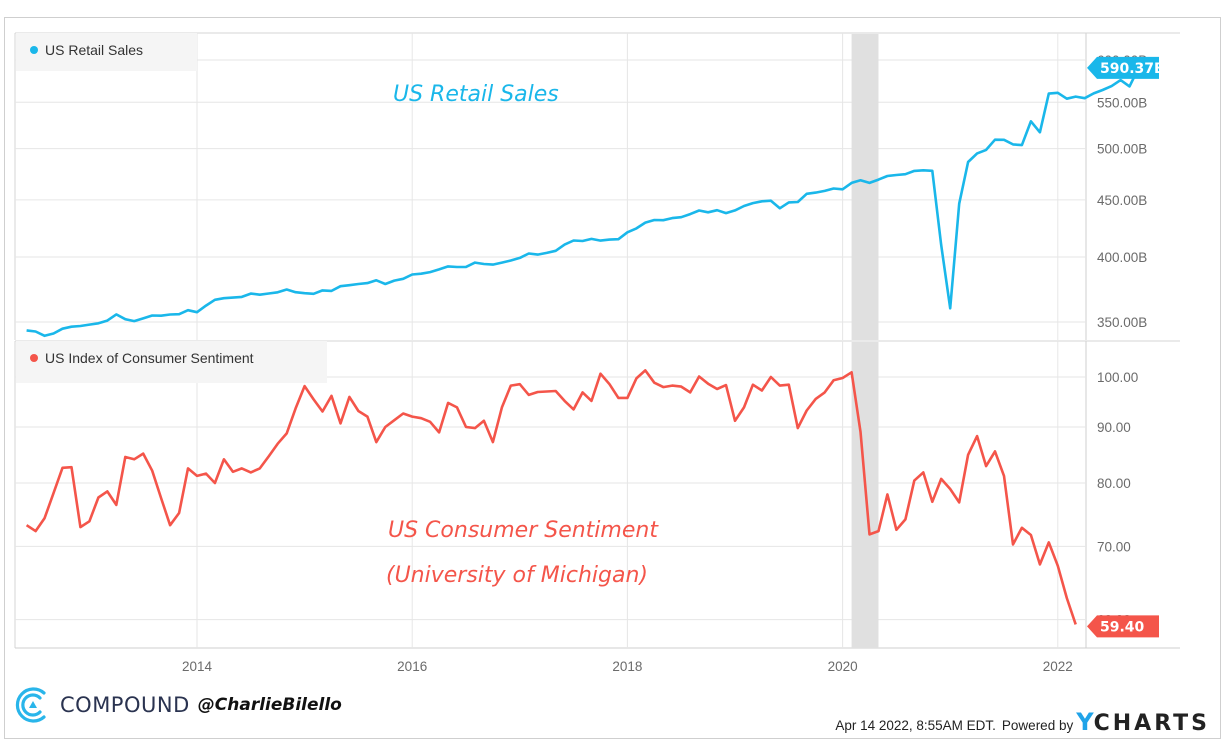 The image size is (1228, 746). What do you see at coordinates (269, 705) in the screenshot?
I see `author-handle: @CharlieBilello` at bounding box center [269, 705].